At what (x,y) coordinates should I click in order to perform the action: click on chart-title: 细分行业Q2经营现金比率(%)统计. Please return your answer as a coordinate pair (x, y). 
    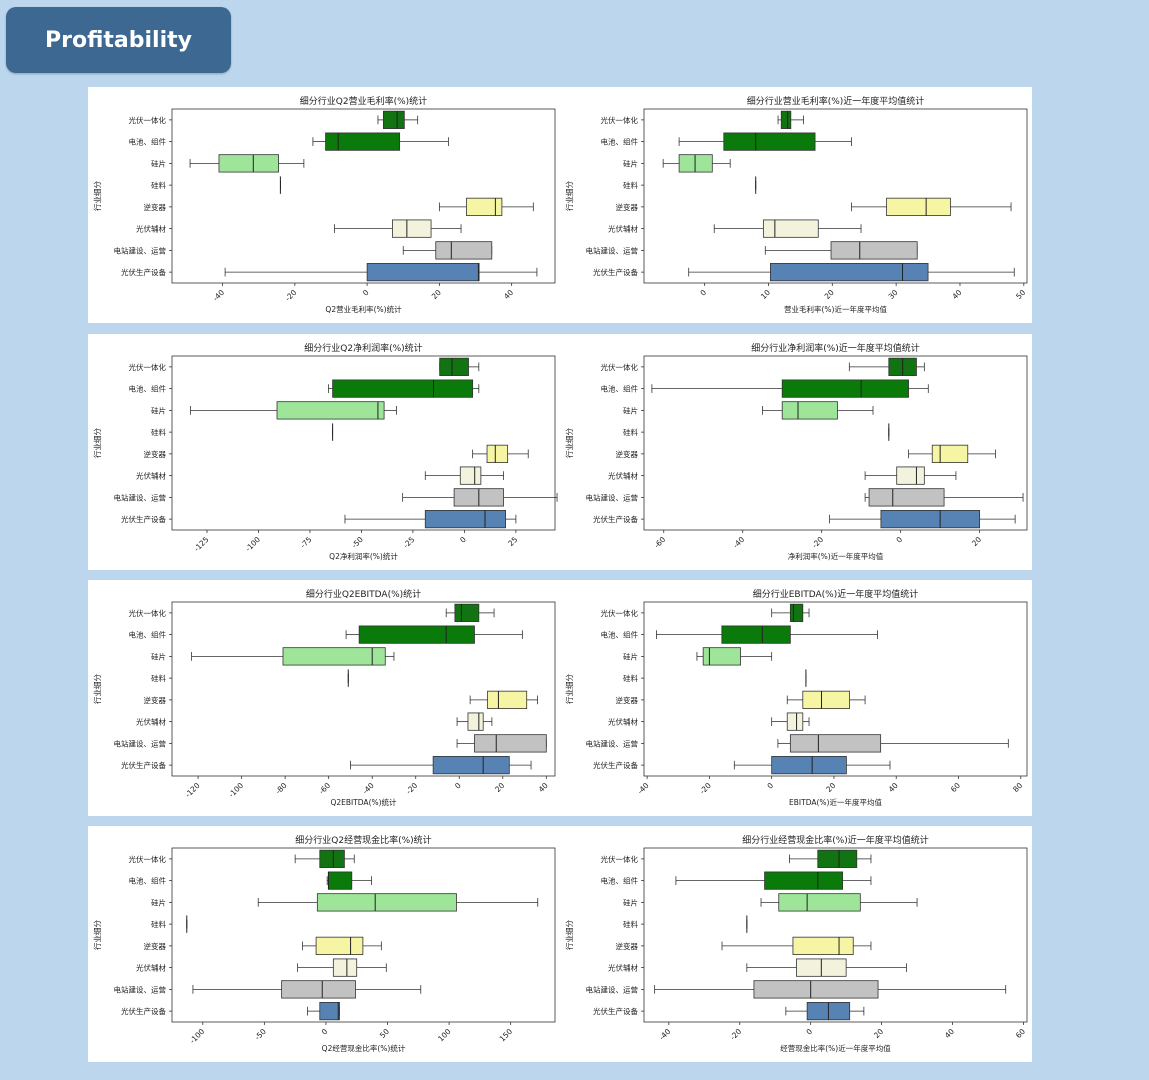
    Looking at the image, I should click on (363, 840).